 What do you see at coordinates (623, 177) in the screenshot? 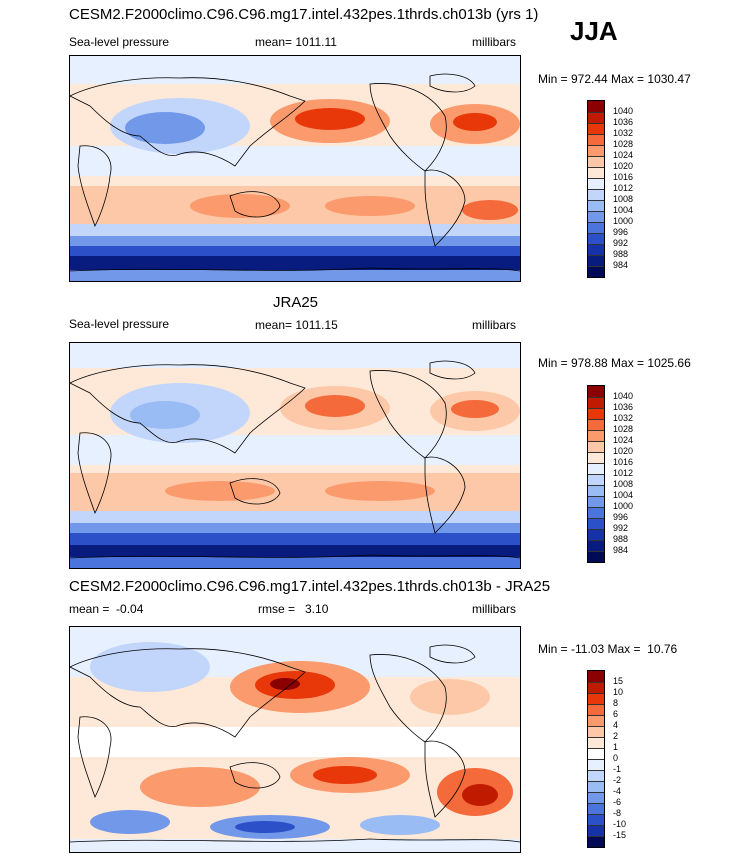
I see `colorbar-tick-label: 1016` at bounding box center [623, 177].